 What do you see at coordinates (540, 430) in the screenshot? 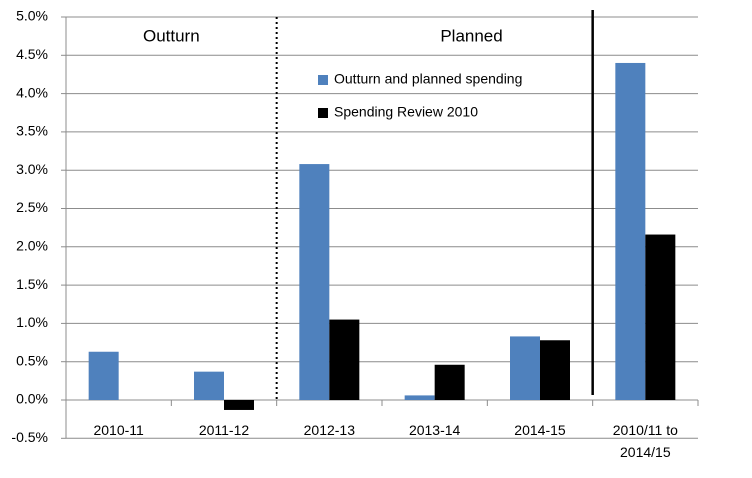
I see `x-tick-label: 2014-15` at bounding box center [540, 430].